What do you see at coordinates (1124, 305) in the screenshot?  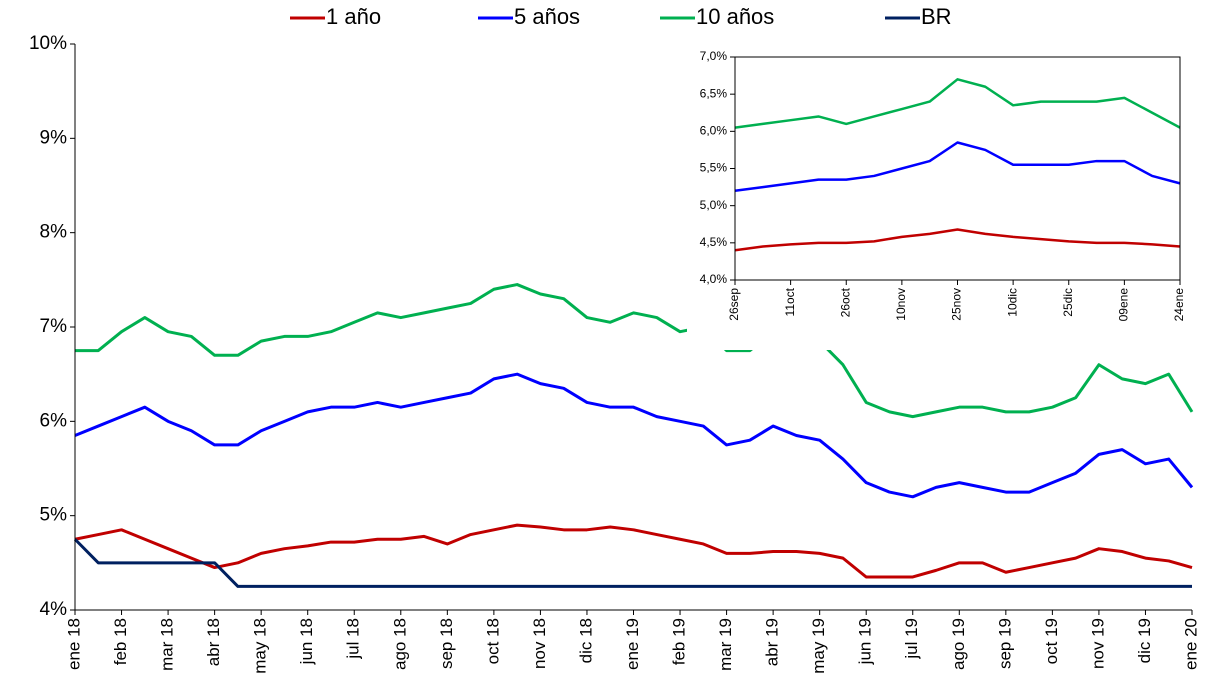 I see `x-tick-label: 09ene` at bounding box center [1124, 305].